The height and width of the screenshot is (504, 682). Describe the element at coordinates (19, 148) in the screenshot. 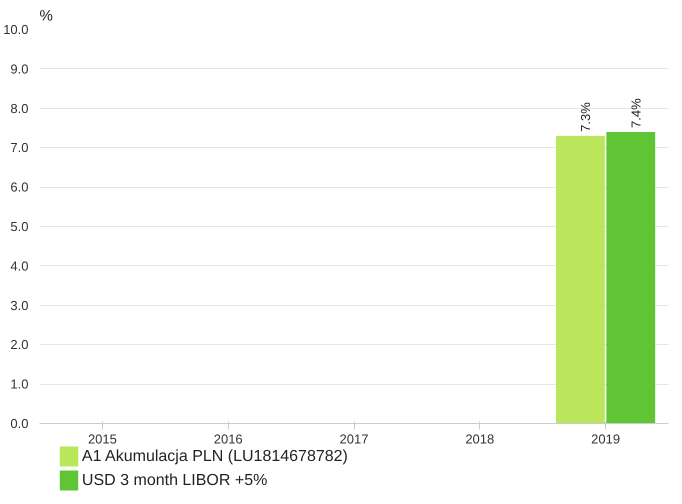

I see `y-tick-label: 7.0` at that location.